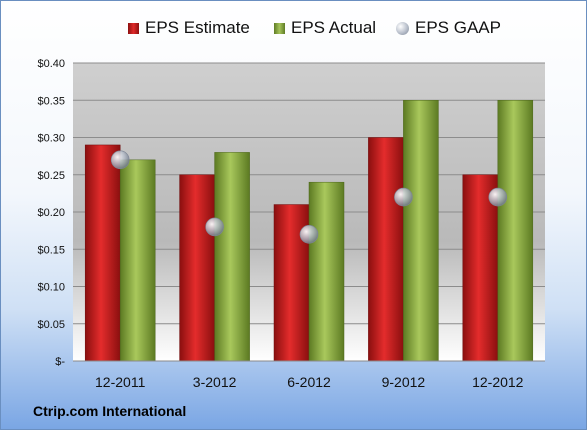  I want to click on x-tick-label: 12-2012, so click(498, 382).